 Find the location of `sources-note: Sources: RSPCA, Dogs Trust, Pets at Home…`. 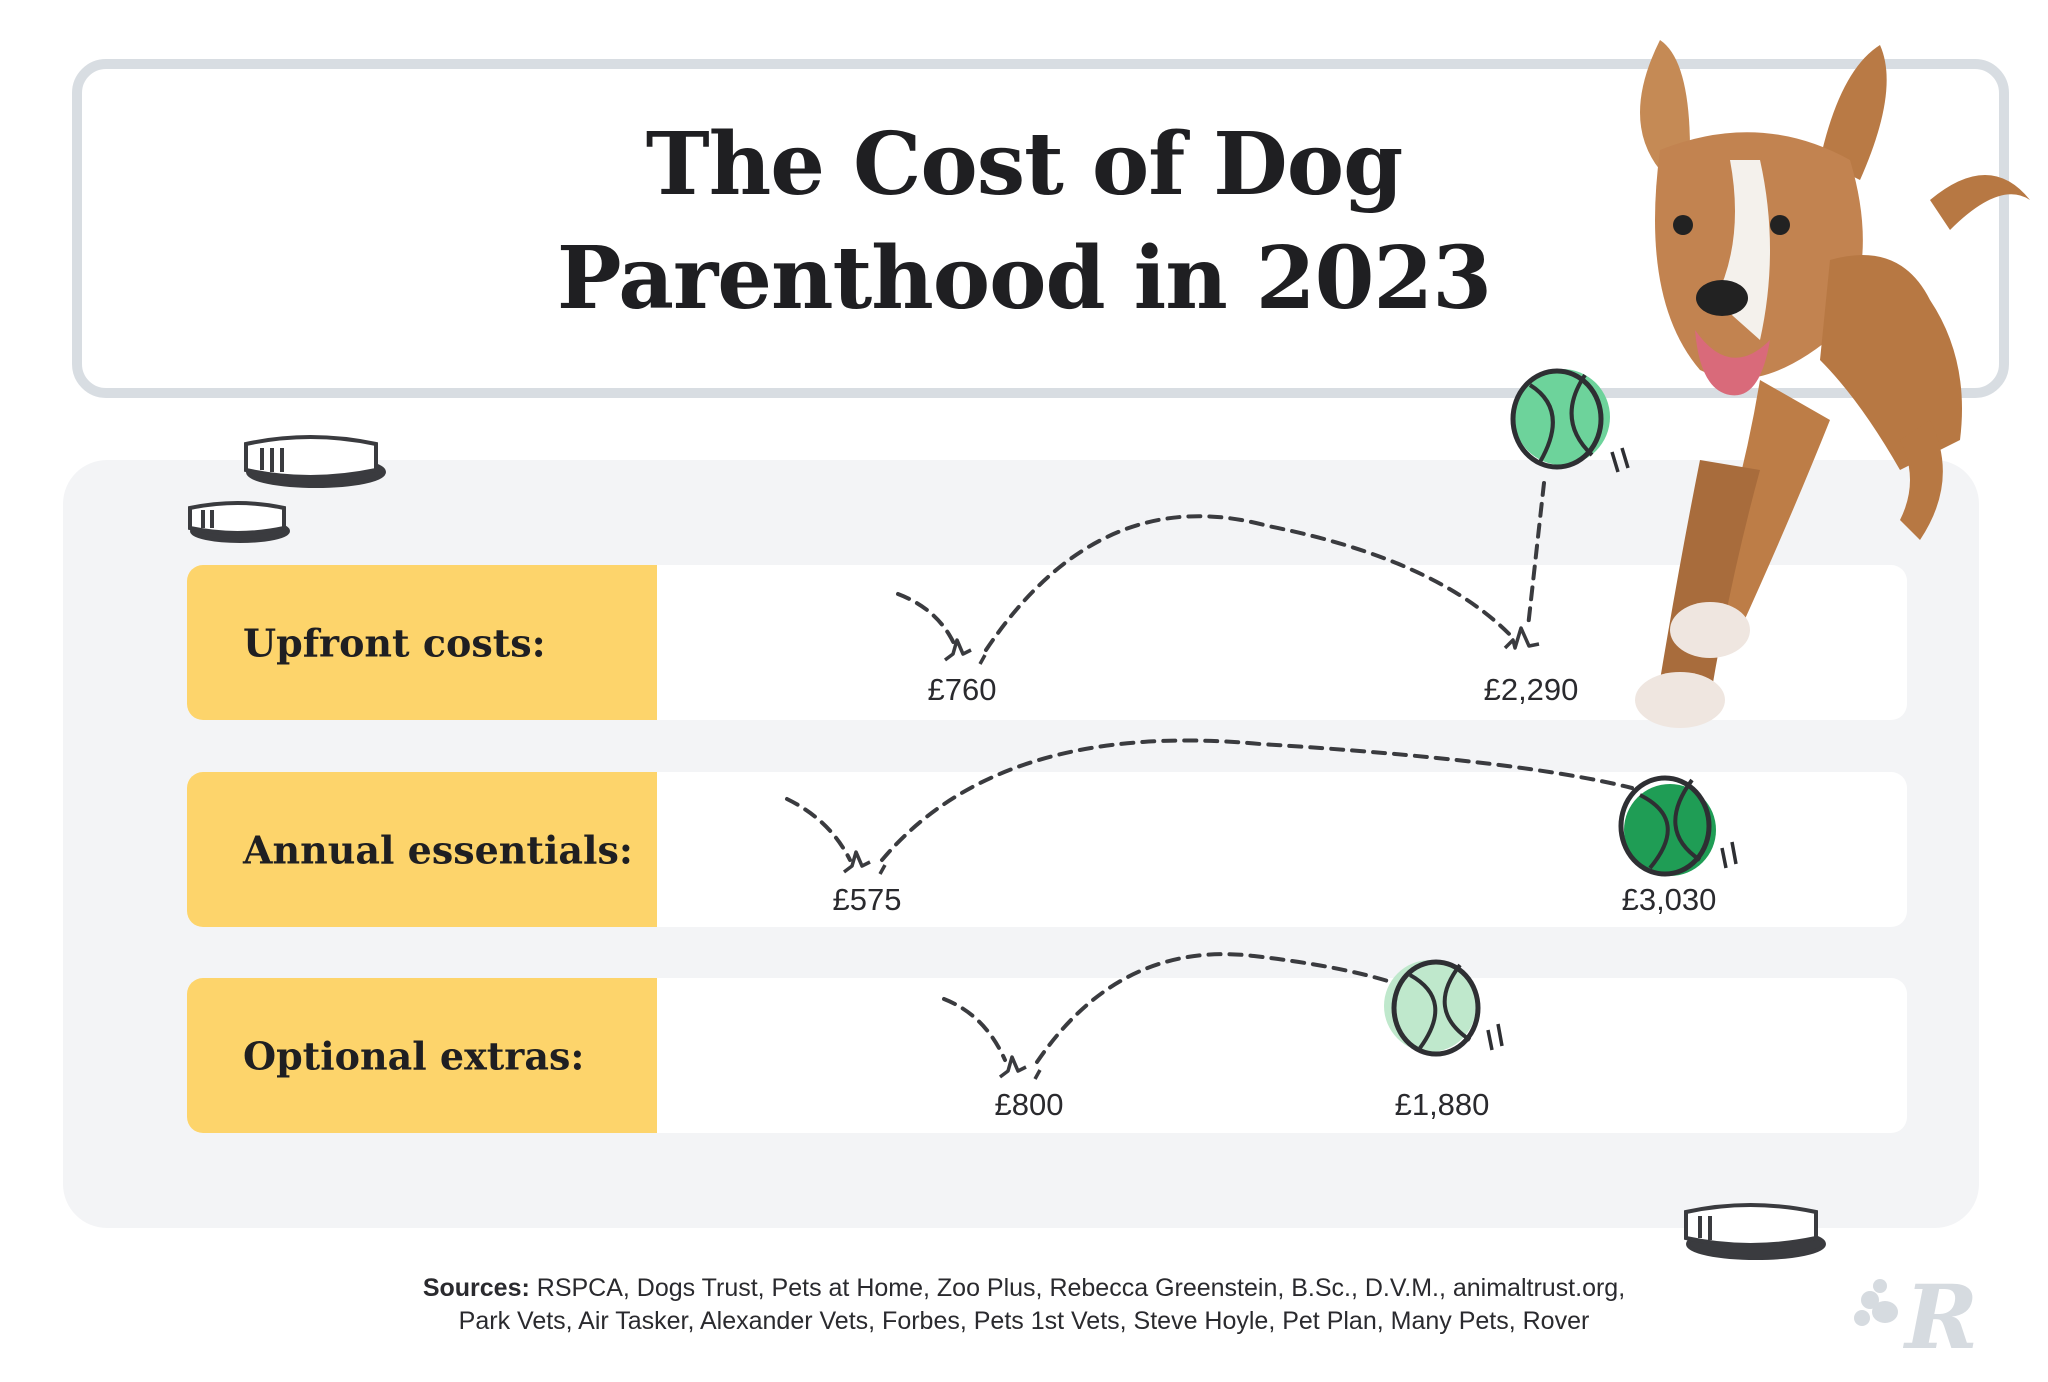

sources-note: Sources: RSPCA, Dogs Trust, Pets at Home… is located at coordinates (1024, 1305).